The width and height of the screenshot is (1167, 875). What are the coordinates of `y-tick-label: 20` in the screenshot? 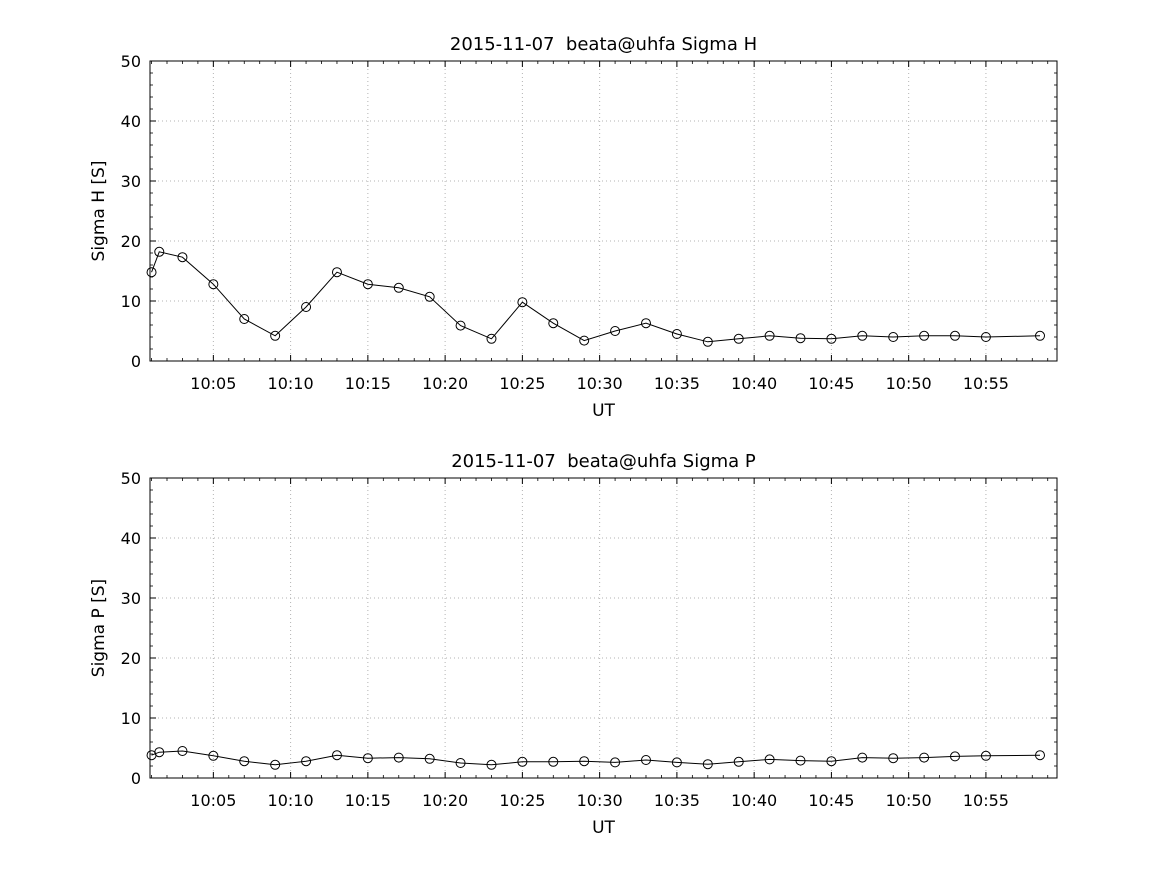 It's located at (131, 658).